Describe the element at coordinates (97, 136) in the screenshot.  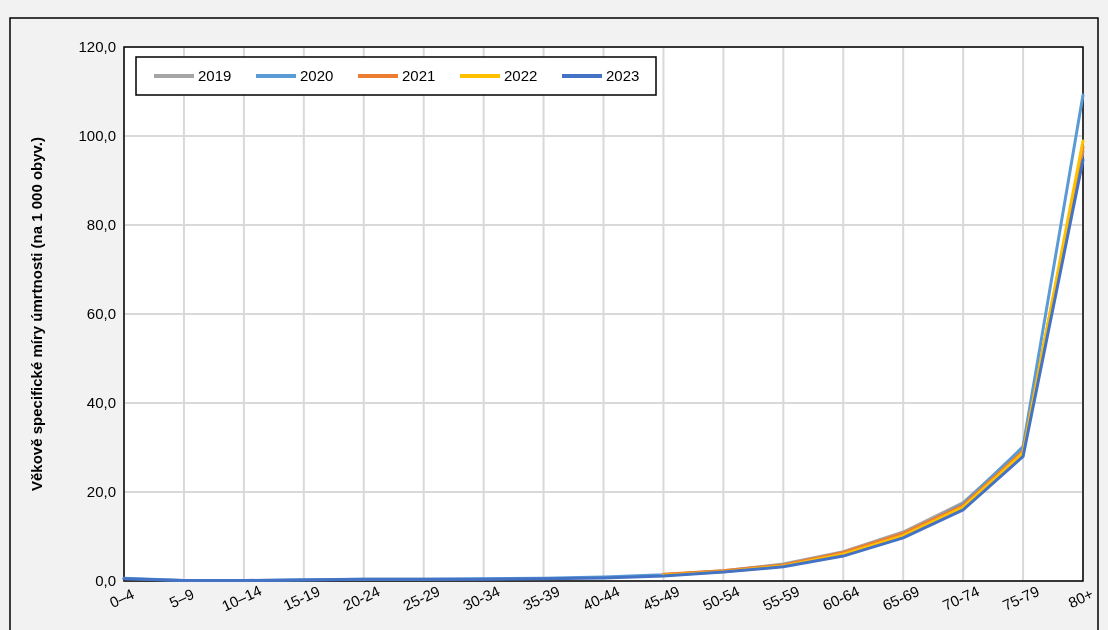
I see `y-tick-label: 100,0` at that location.